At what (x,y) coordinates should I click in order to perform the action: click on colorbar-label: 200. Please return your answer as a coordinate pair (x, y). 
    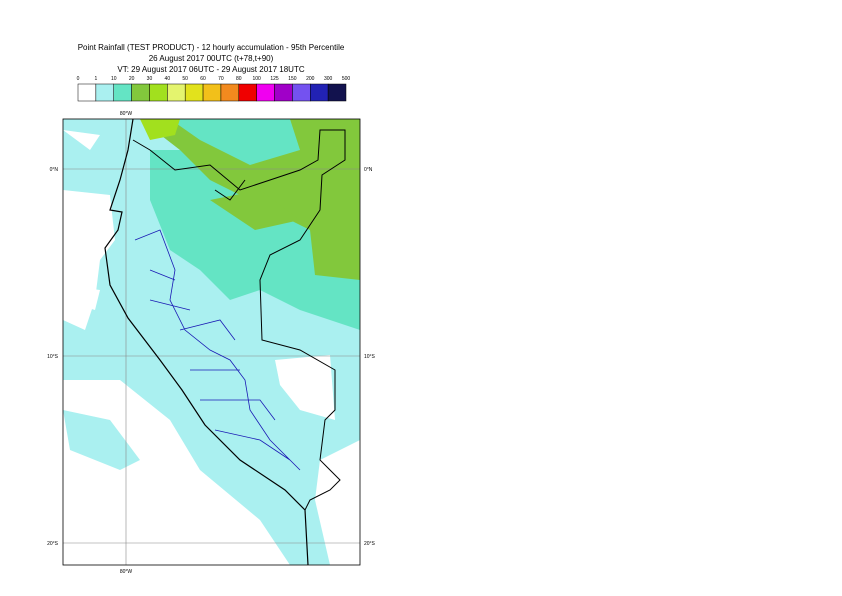
    Looking at the image, I should click on (310, 79).